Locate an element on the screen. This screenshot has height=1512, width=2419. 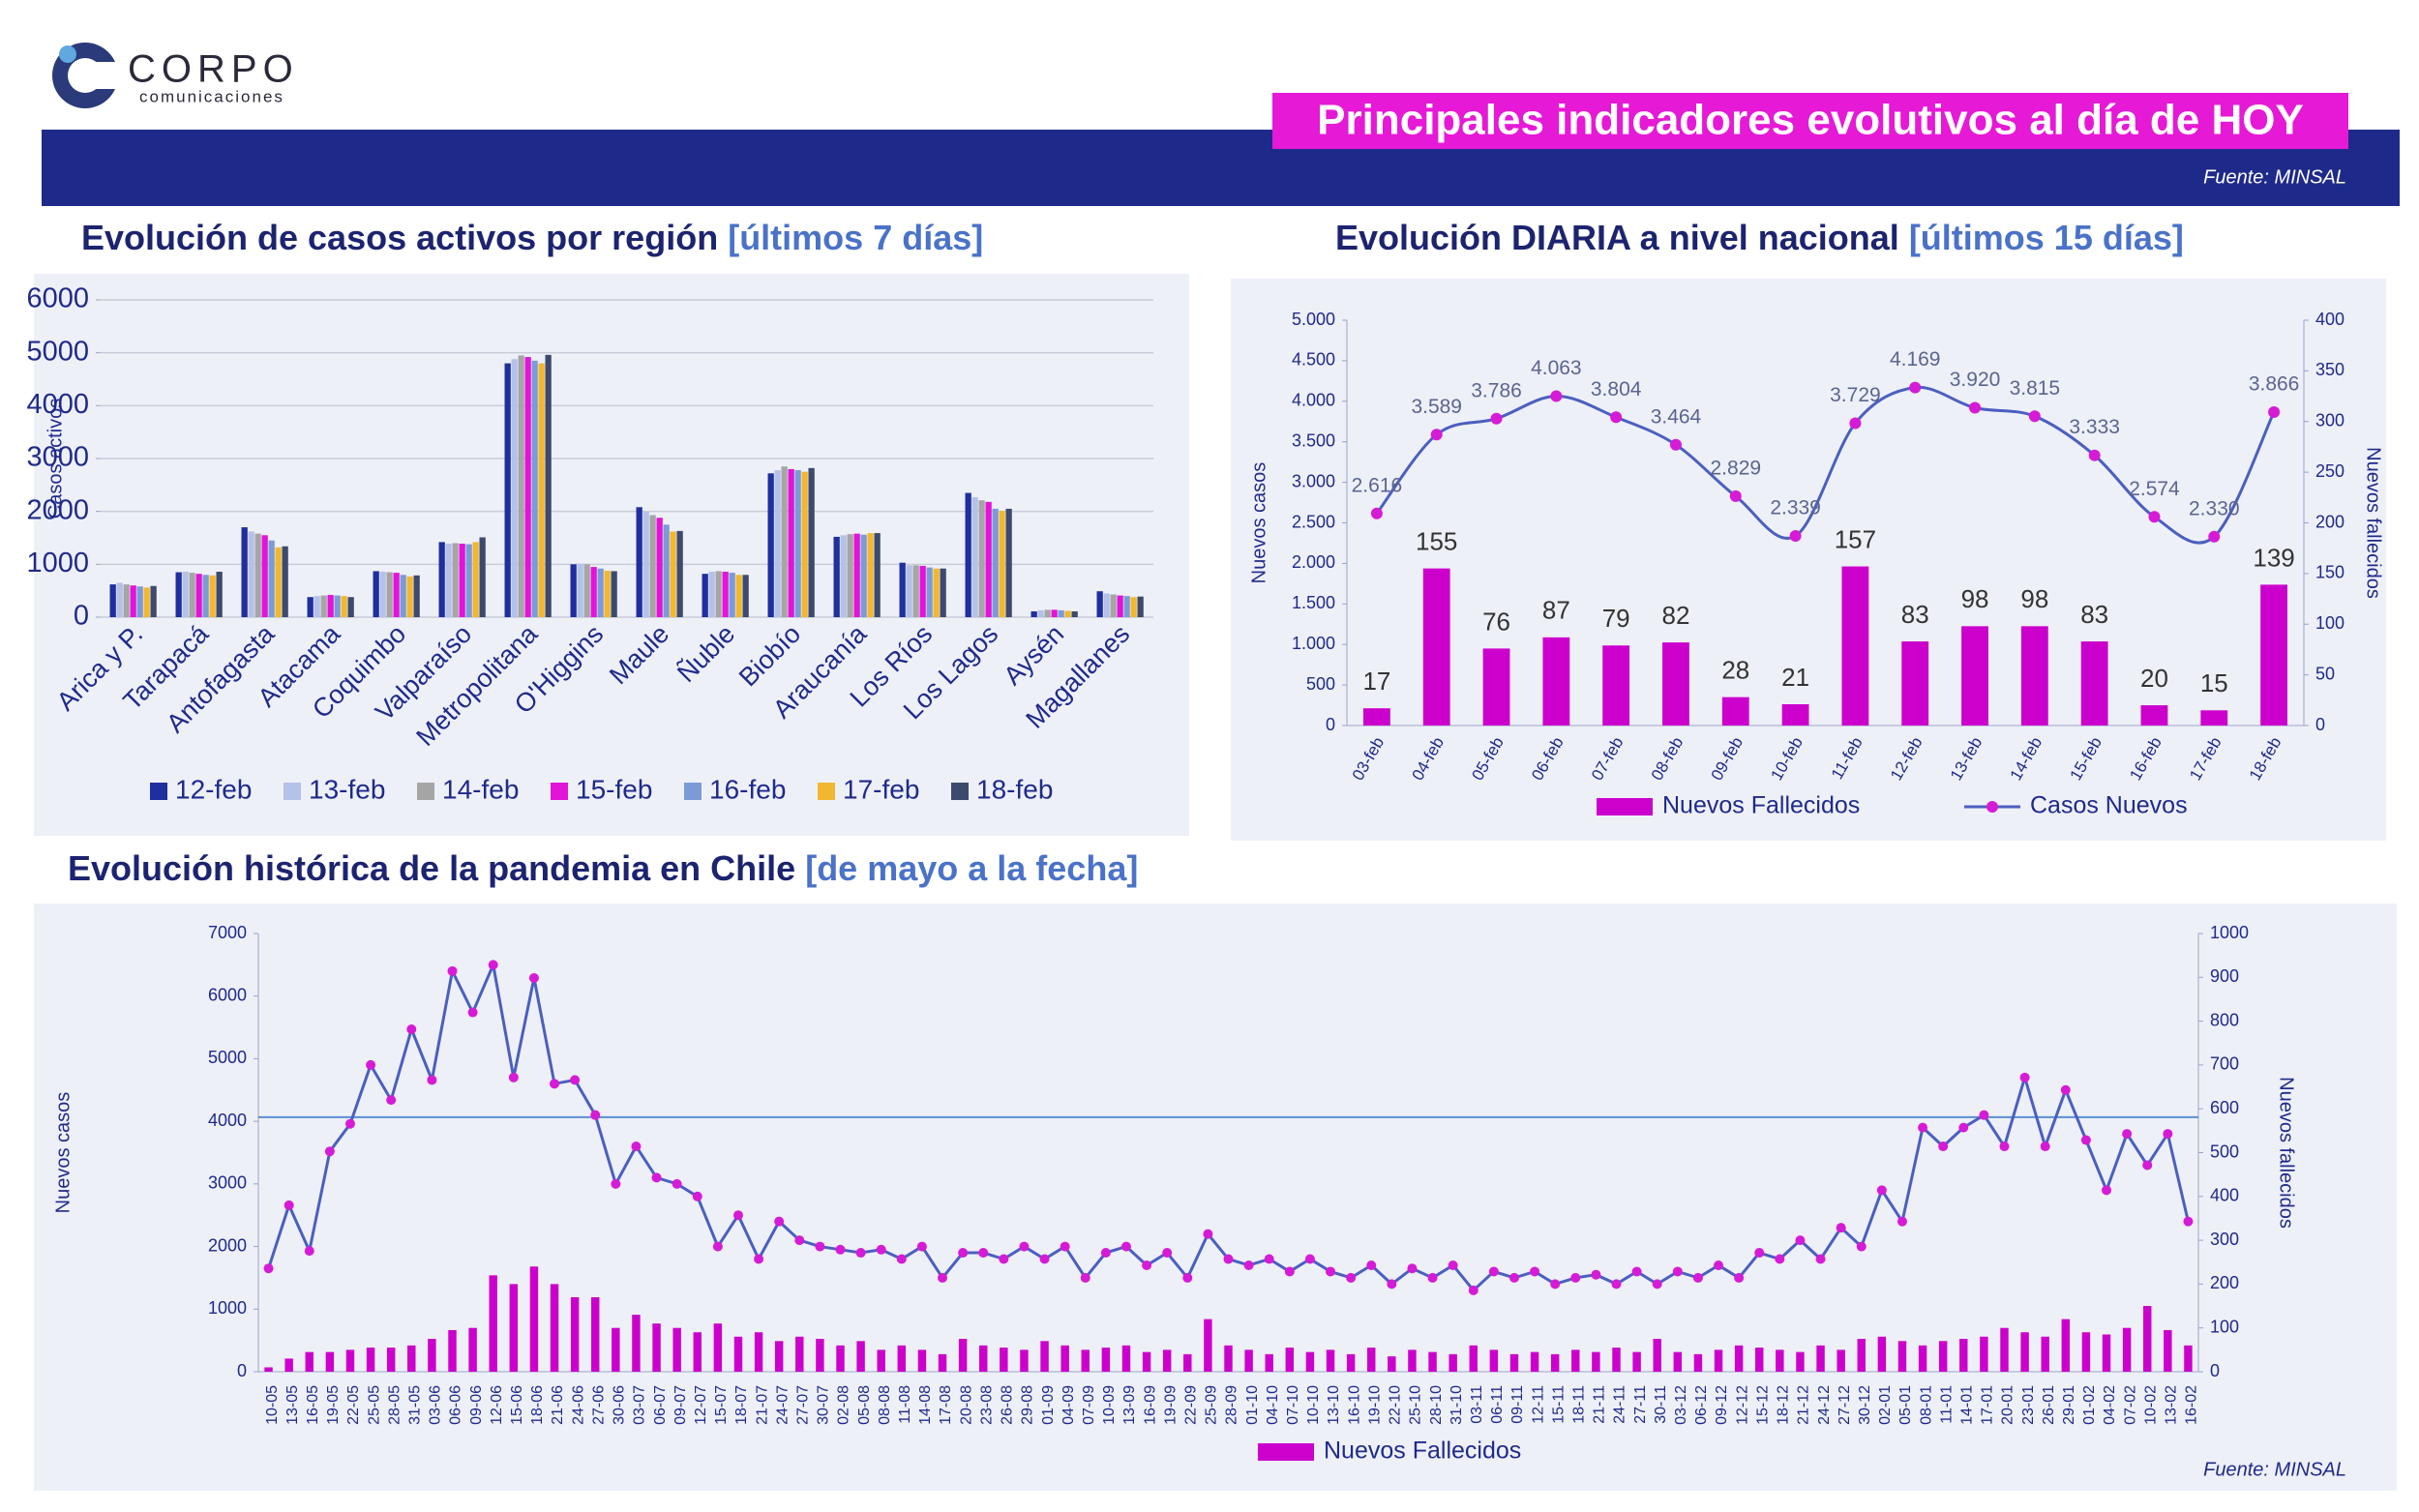
y-tick-label: 3.500 is located at coordinates (1314, 440).